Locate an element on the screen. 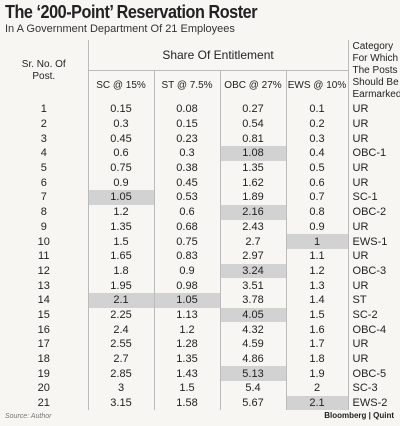 Image resolution: width=400 pixels, height=426 pixels. table-cell: 1.08 is located at coordinates (252, 153).